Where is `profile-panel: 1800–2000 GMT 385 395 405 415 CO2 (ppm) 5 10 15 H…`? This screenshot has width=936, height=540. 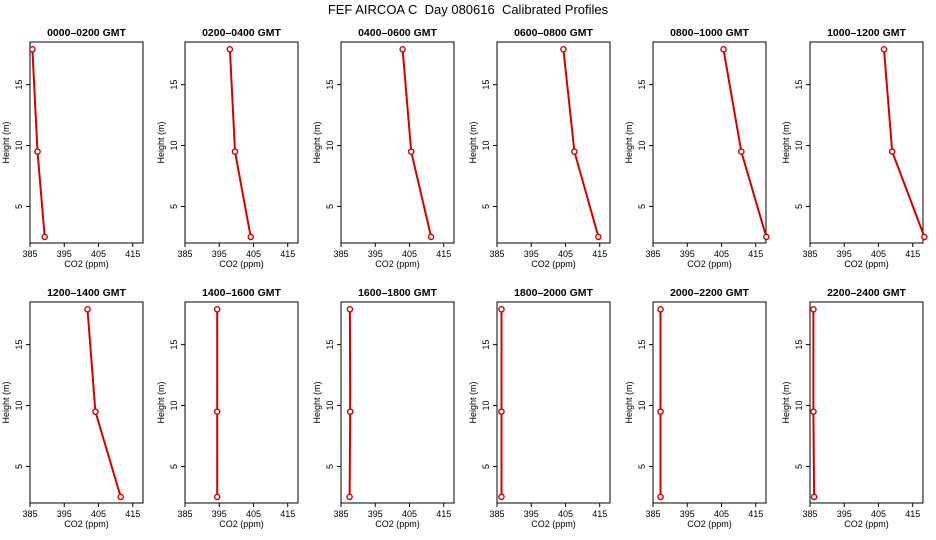 profile-panel: 1800–2000 GMT 385 395 405 415 CO2 (ppm) 5 10 15 H… is located at coordinates (539, 408).